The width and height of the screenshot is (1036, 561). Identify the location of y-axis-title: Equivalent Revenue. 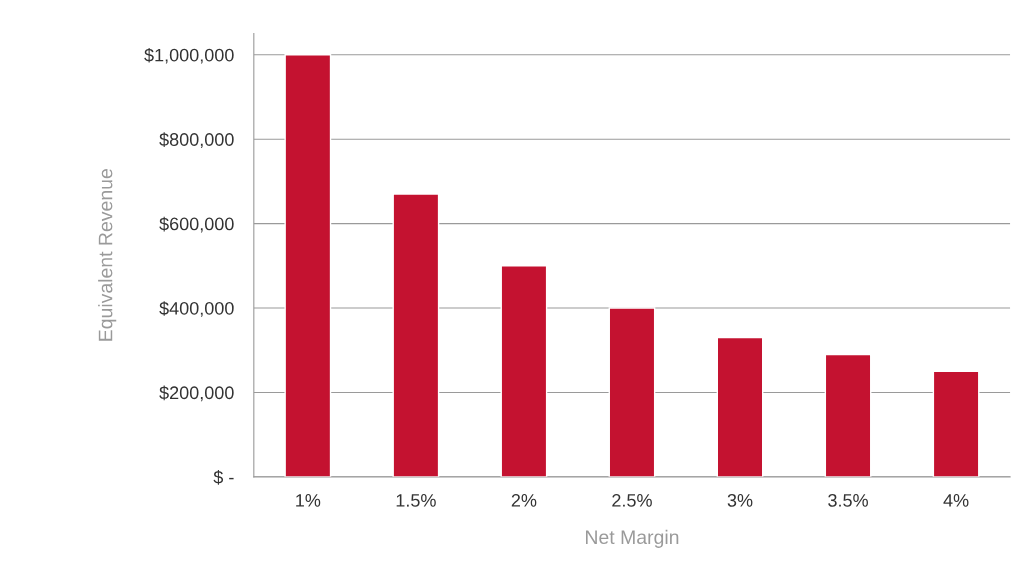
(107, 255).